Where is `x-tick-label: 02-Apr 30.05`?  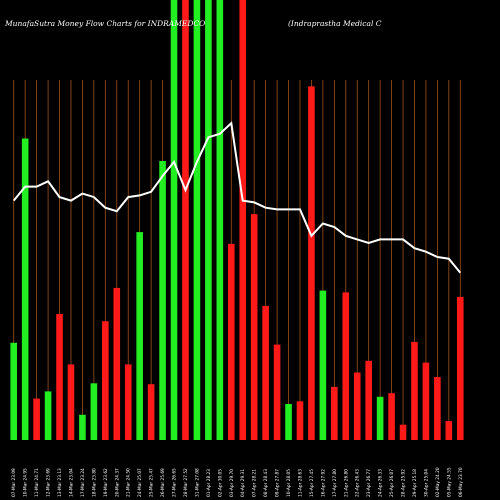
x-tick-label: 02-Apr 30.05 is located at coordinates (220, 483).